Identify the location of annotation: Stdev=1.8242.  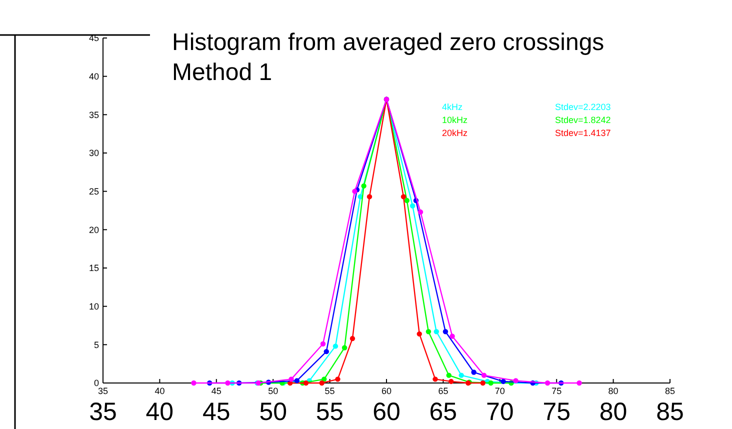
(583, 120).